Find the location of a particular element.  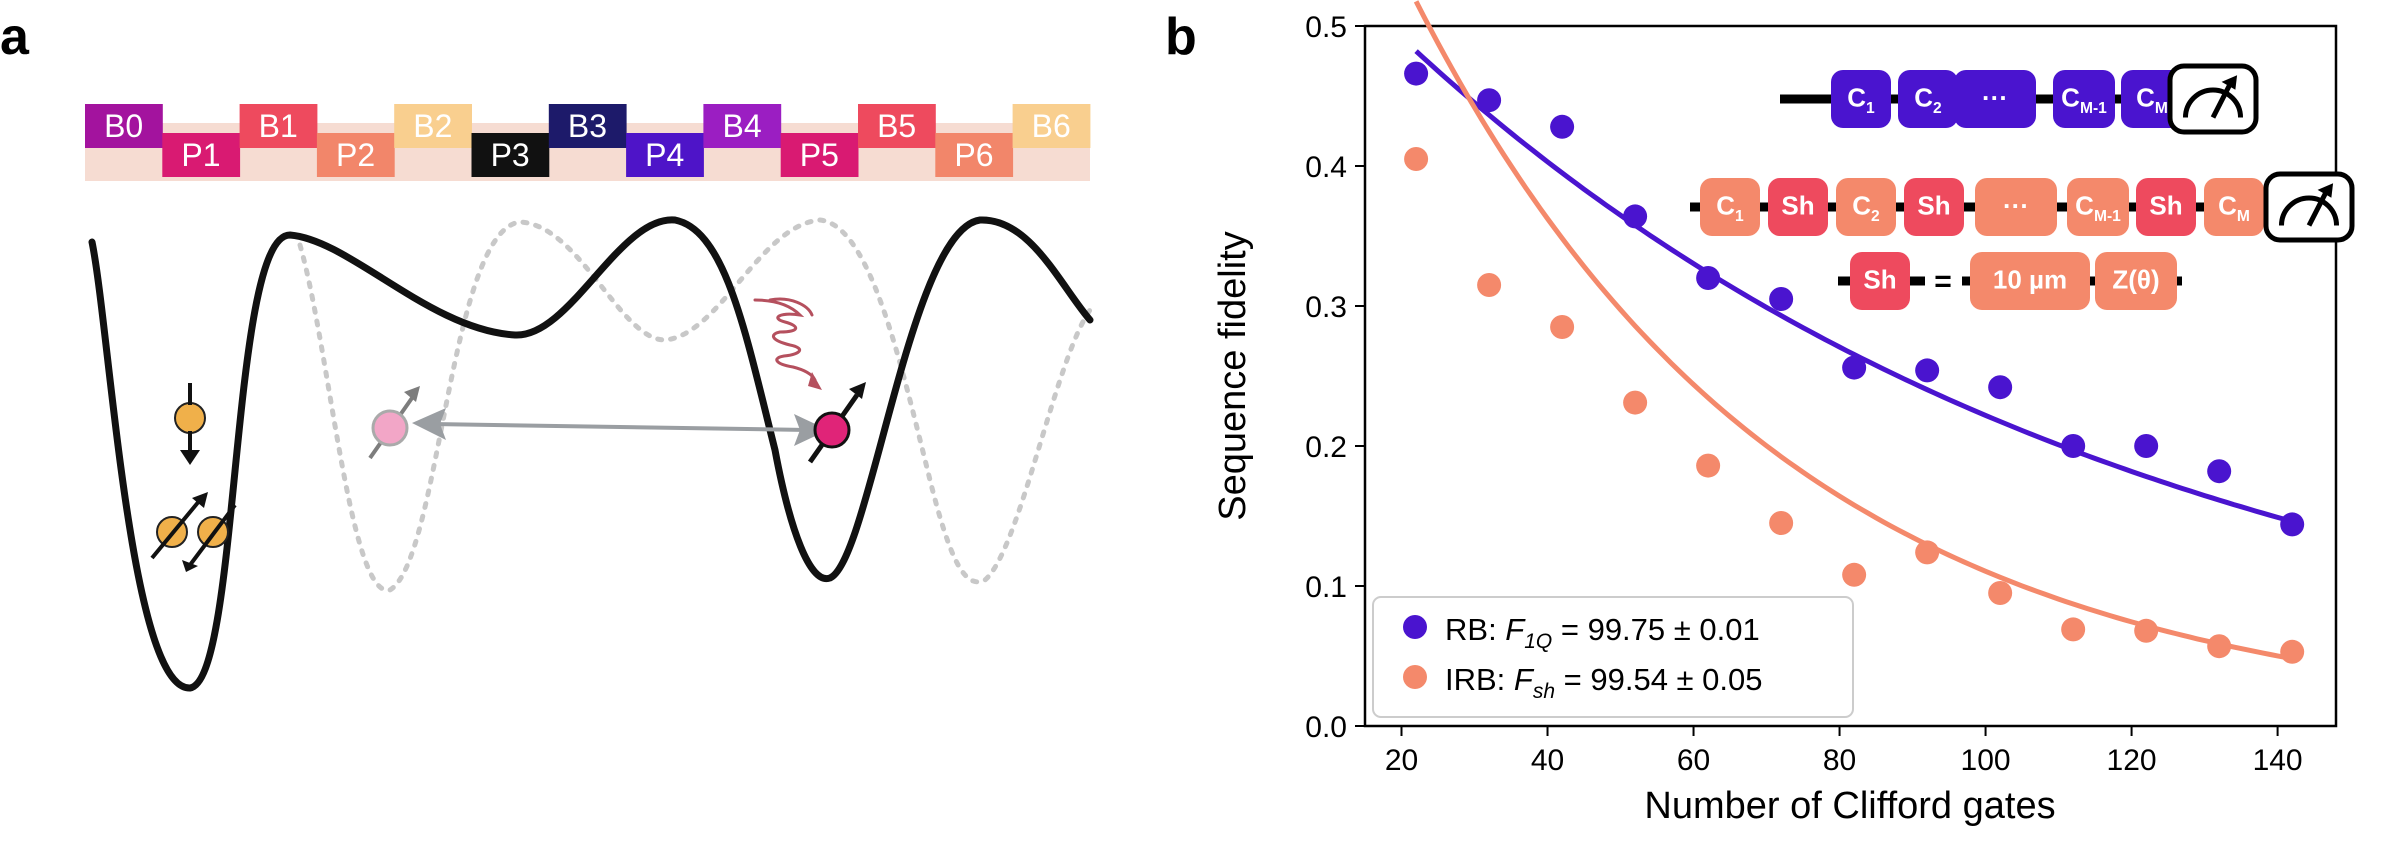

gate-label: B0 is located at coordinates (123, 126).